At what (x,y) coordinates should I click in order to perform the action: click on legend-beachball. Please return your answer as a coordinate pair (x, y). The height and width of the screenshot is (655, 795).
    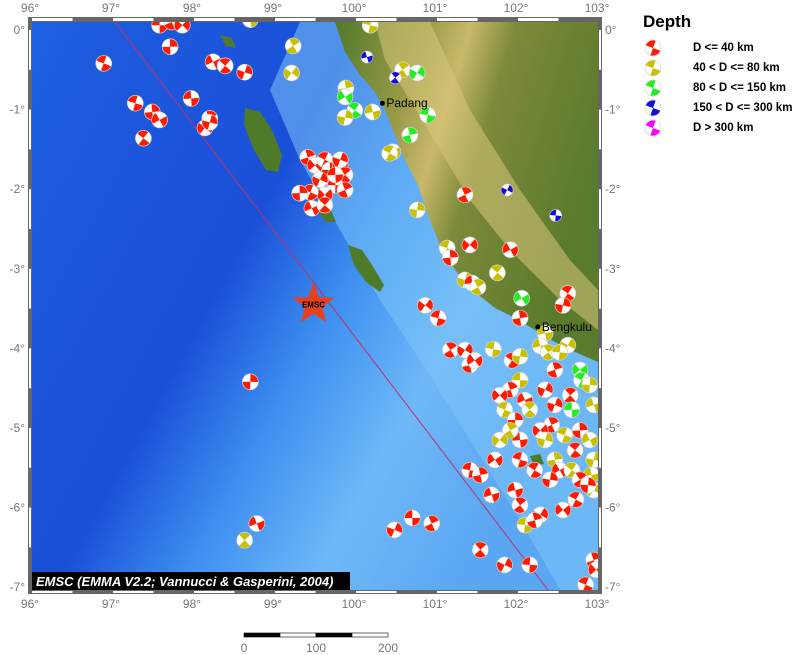
    Looking at the image, I should click on (653, 48).